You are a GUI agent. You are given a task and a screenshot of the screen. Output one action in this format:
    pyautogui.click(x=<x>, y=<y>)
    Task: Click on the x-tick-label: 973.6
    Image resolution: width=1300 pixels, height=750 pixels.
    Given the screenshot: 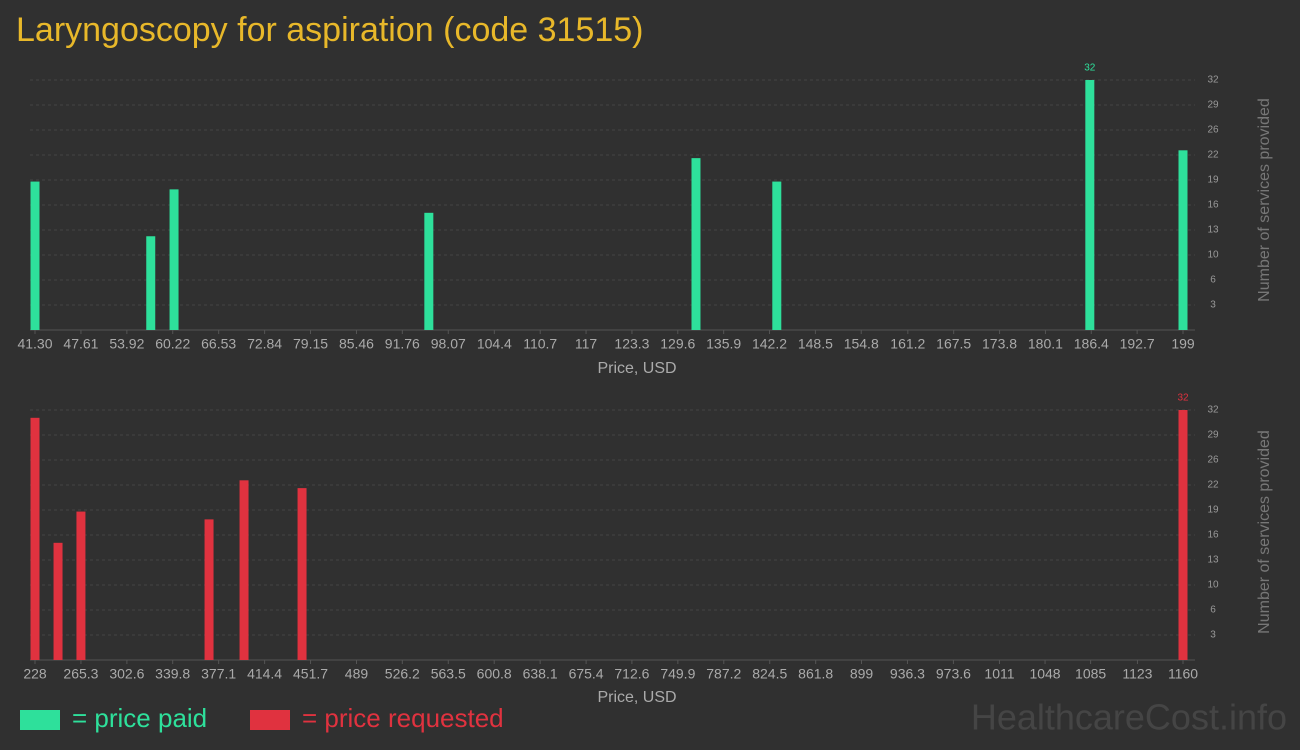 What is the action you would take?
    pyautogui.click(x=953, y=674)
    